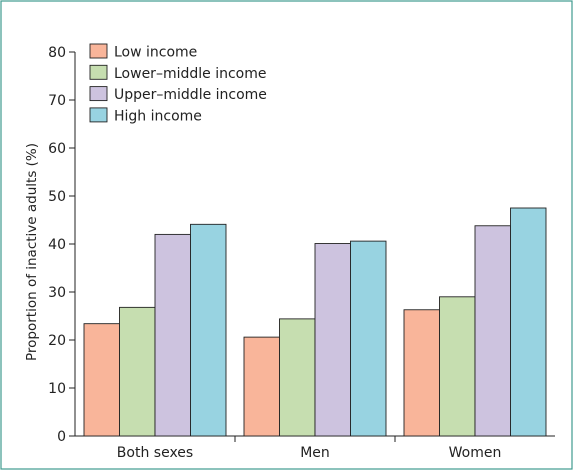 The height and width of the screenshot is (470, 573). What do you see at coordinates (61, 437) in the screenshot?
I see `y-tick-label: 0` at bounding box center [61, 437].